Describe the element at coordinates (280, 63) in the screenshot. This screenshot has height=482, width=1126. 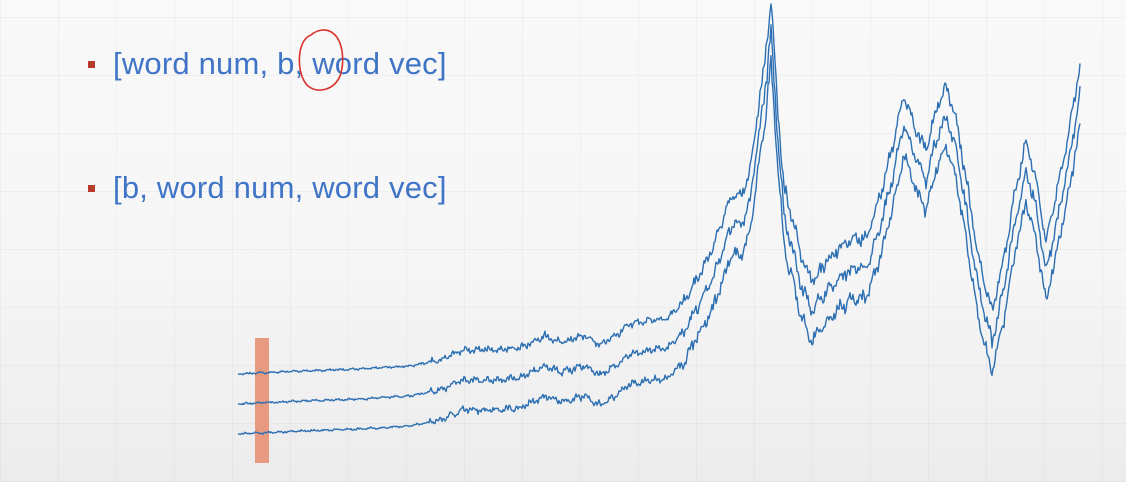
I see `bullet-text-1: [word num, b, word vec]` at that location.